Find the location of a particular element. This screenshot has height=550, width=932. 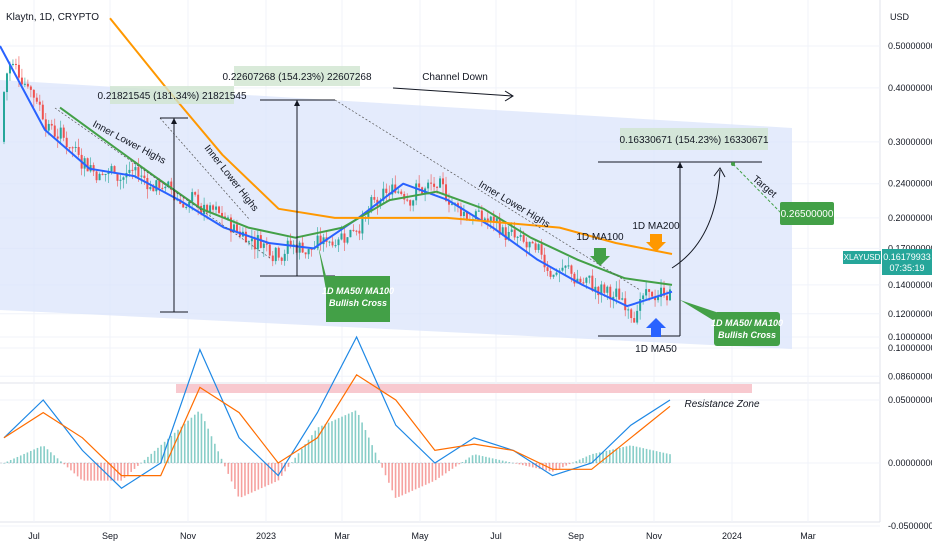

signal-line is located at coordinates (337, 425).